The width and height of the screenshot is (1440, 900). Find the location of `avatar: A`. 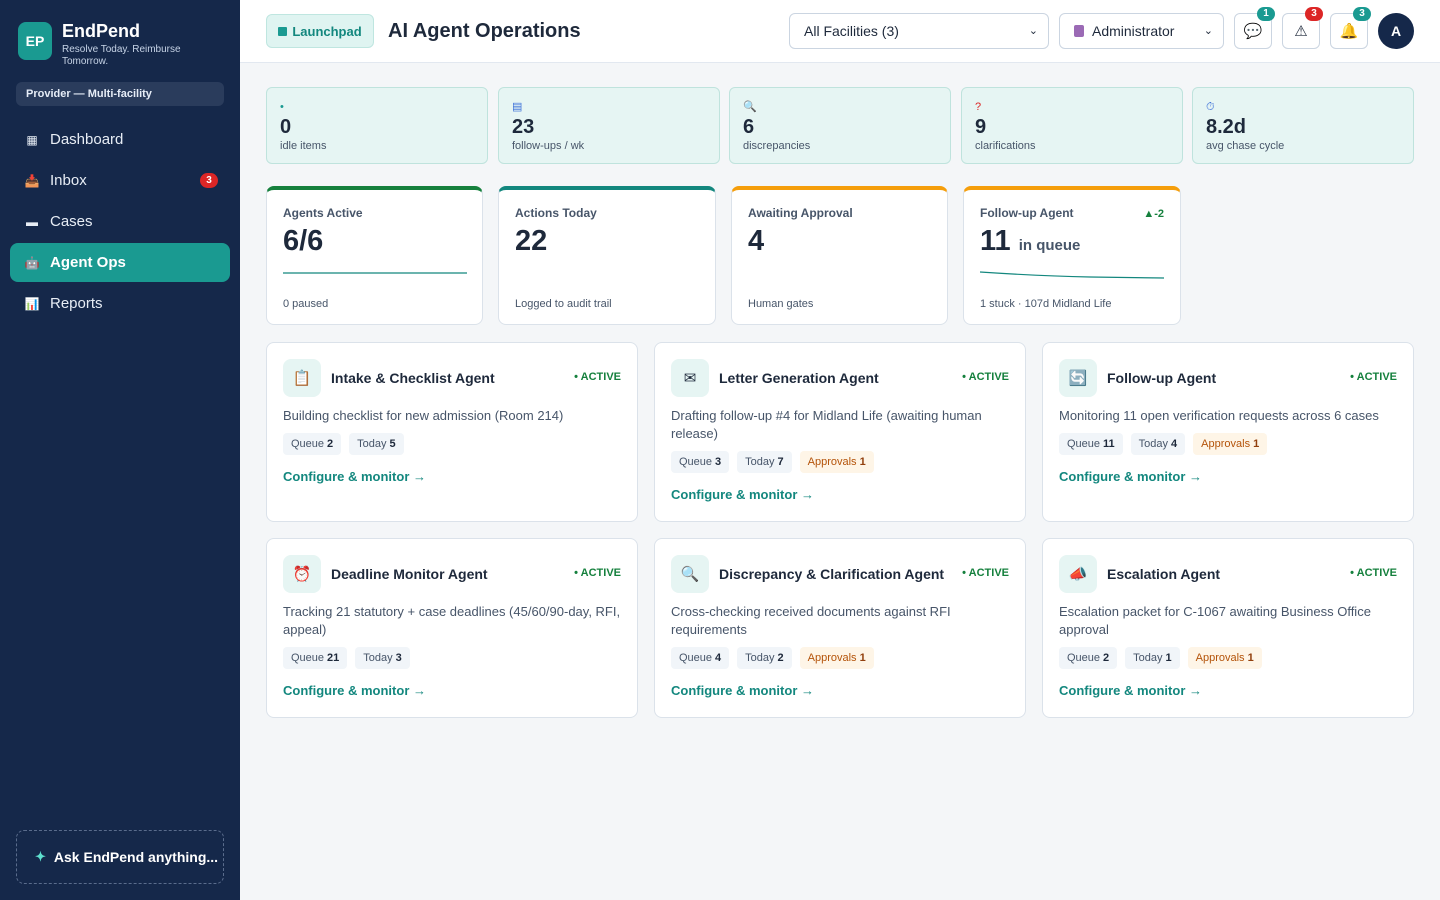

avatar: A is located at coordinates (1396, 31).